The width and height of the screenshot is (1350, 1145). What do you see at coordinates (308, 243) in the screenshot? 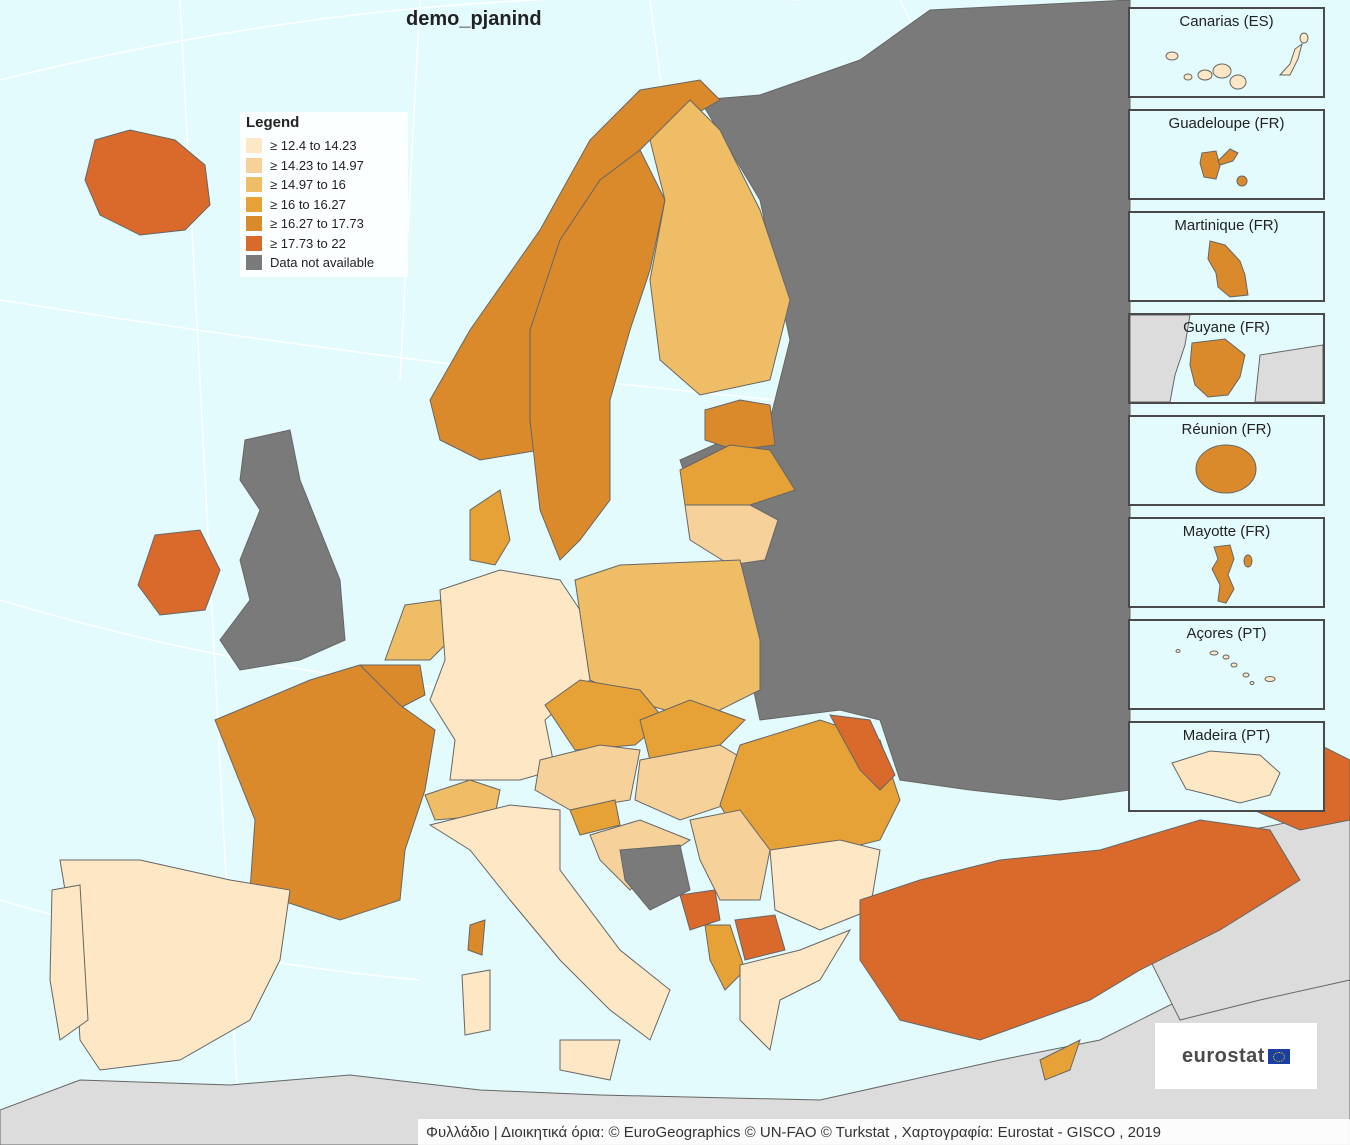
I see `legend-label: ≥ 17.73 to 22` at bounding box center [308, 243].